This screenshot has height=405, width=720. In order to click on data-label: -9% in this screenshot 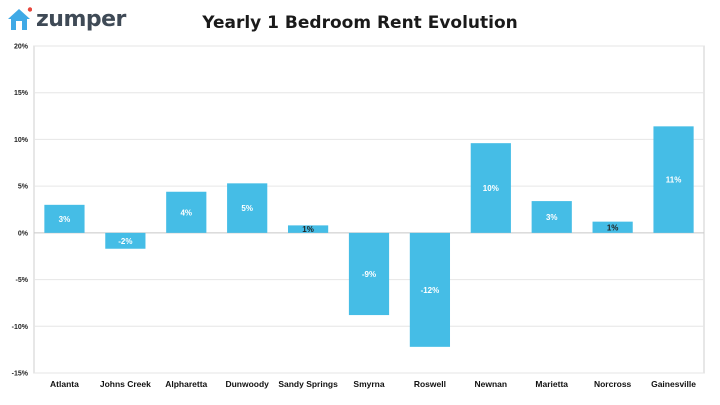, I will do `click(369, 274)`.